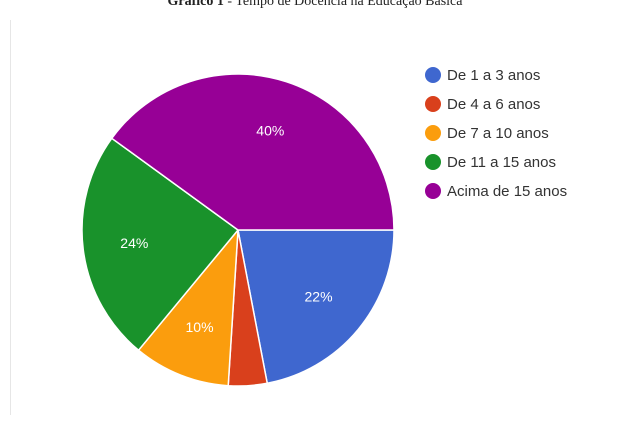 This screenshot has height=435, width=630. What do you see at coordinates (501, 162) in the screenshot?
I see `legend-label-de-11-a-15-anos: De 11 a 15 anos` at bounding box center [501, 162].